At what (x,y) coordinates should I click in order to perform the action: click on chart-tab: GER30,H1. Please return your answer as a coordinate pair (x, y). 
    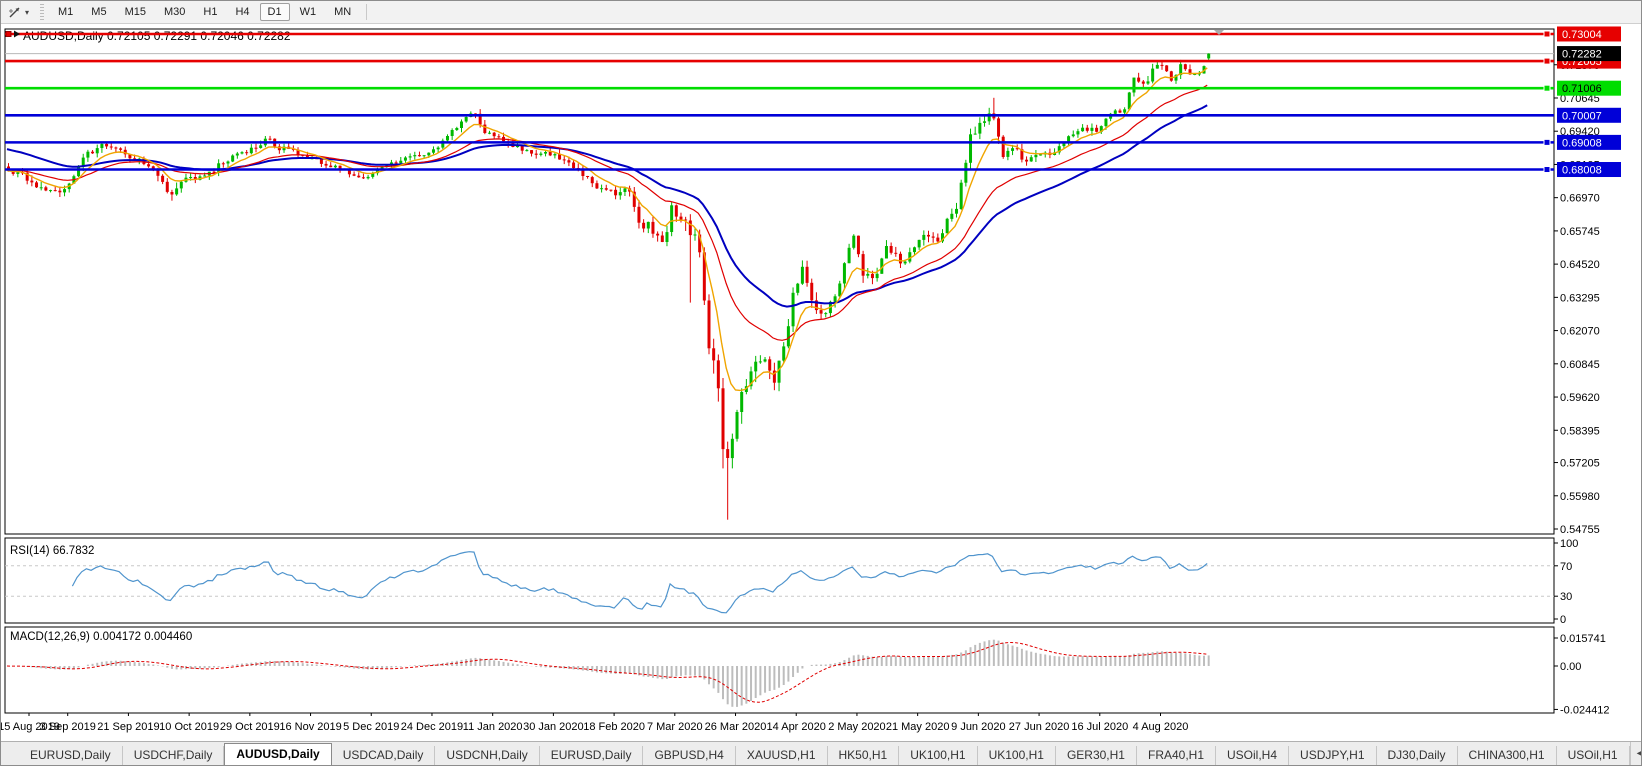
    Looking at the image, I should click on (1096, 755).